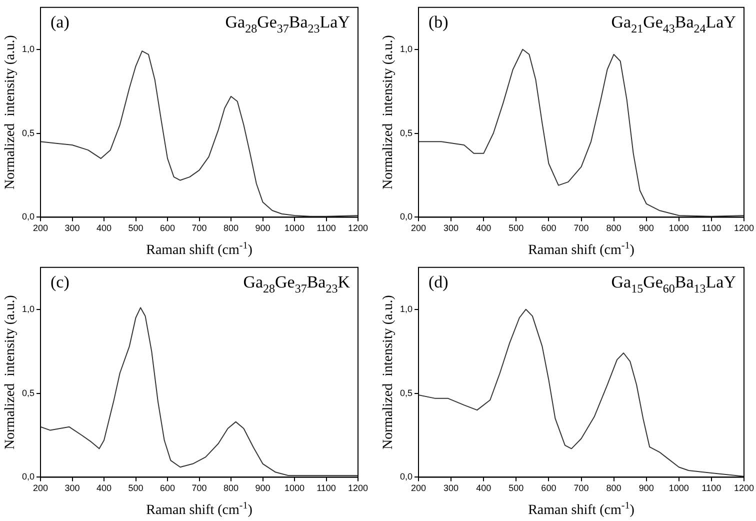 The image size is (756, 521). Describe the element at coordinates (60, 22) in the screenshot. I see `annotation: (a)` at that location.